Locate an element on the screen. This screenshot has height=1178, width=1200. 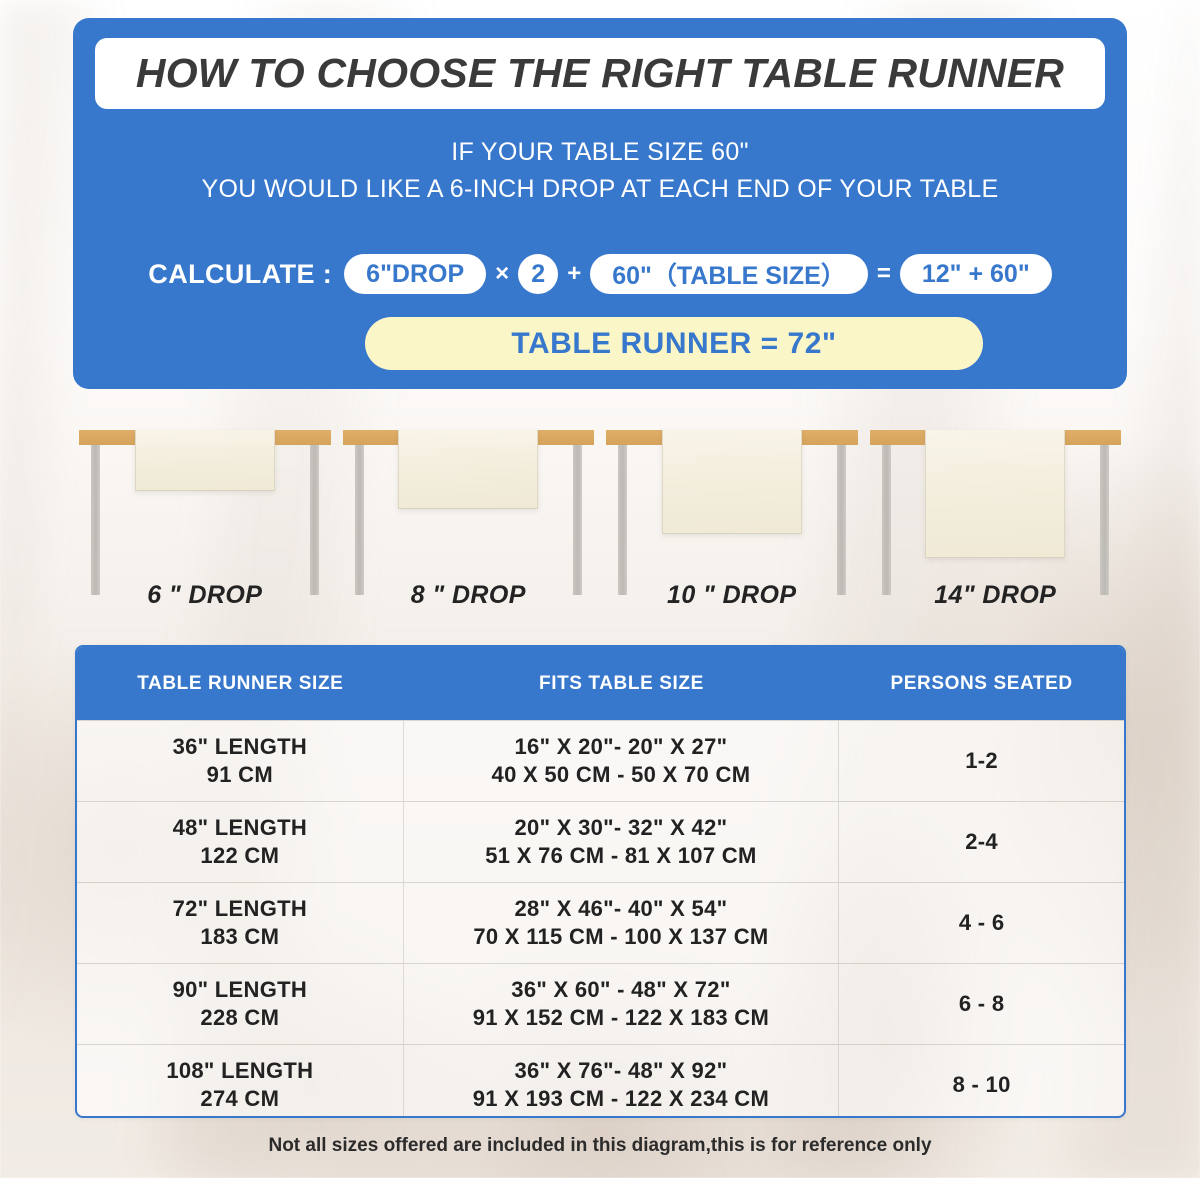
fits-cm: 91 X 152 CM - 122 X 183 CM is located at coordinates (621, 1017).